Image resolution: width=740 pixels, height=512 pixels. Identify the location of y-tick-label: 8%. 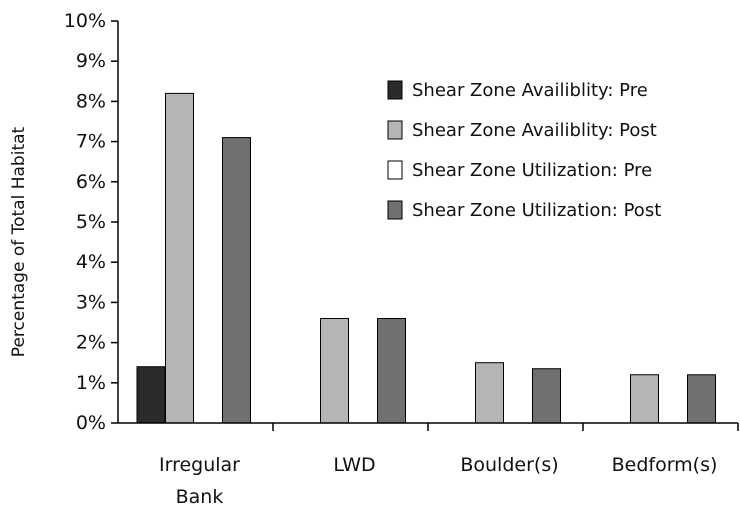
(91, 101).